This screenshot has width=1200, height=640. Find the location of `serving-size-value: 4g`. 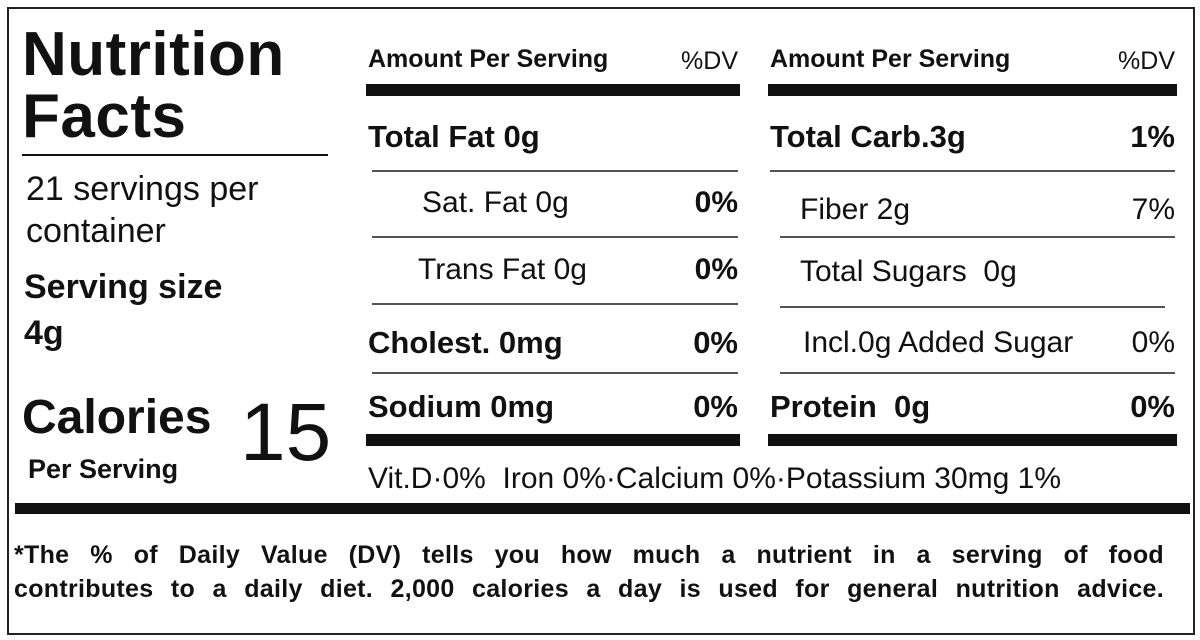

serving-size-value: 4g is located at coordinates (44, 333).